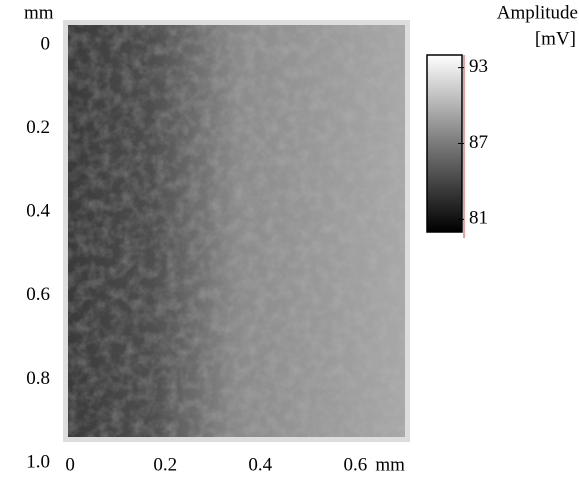  I want to click on x-tick-label: 0, so click(70, 464).